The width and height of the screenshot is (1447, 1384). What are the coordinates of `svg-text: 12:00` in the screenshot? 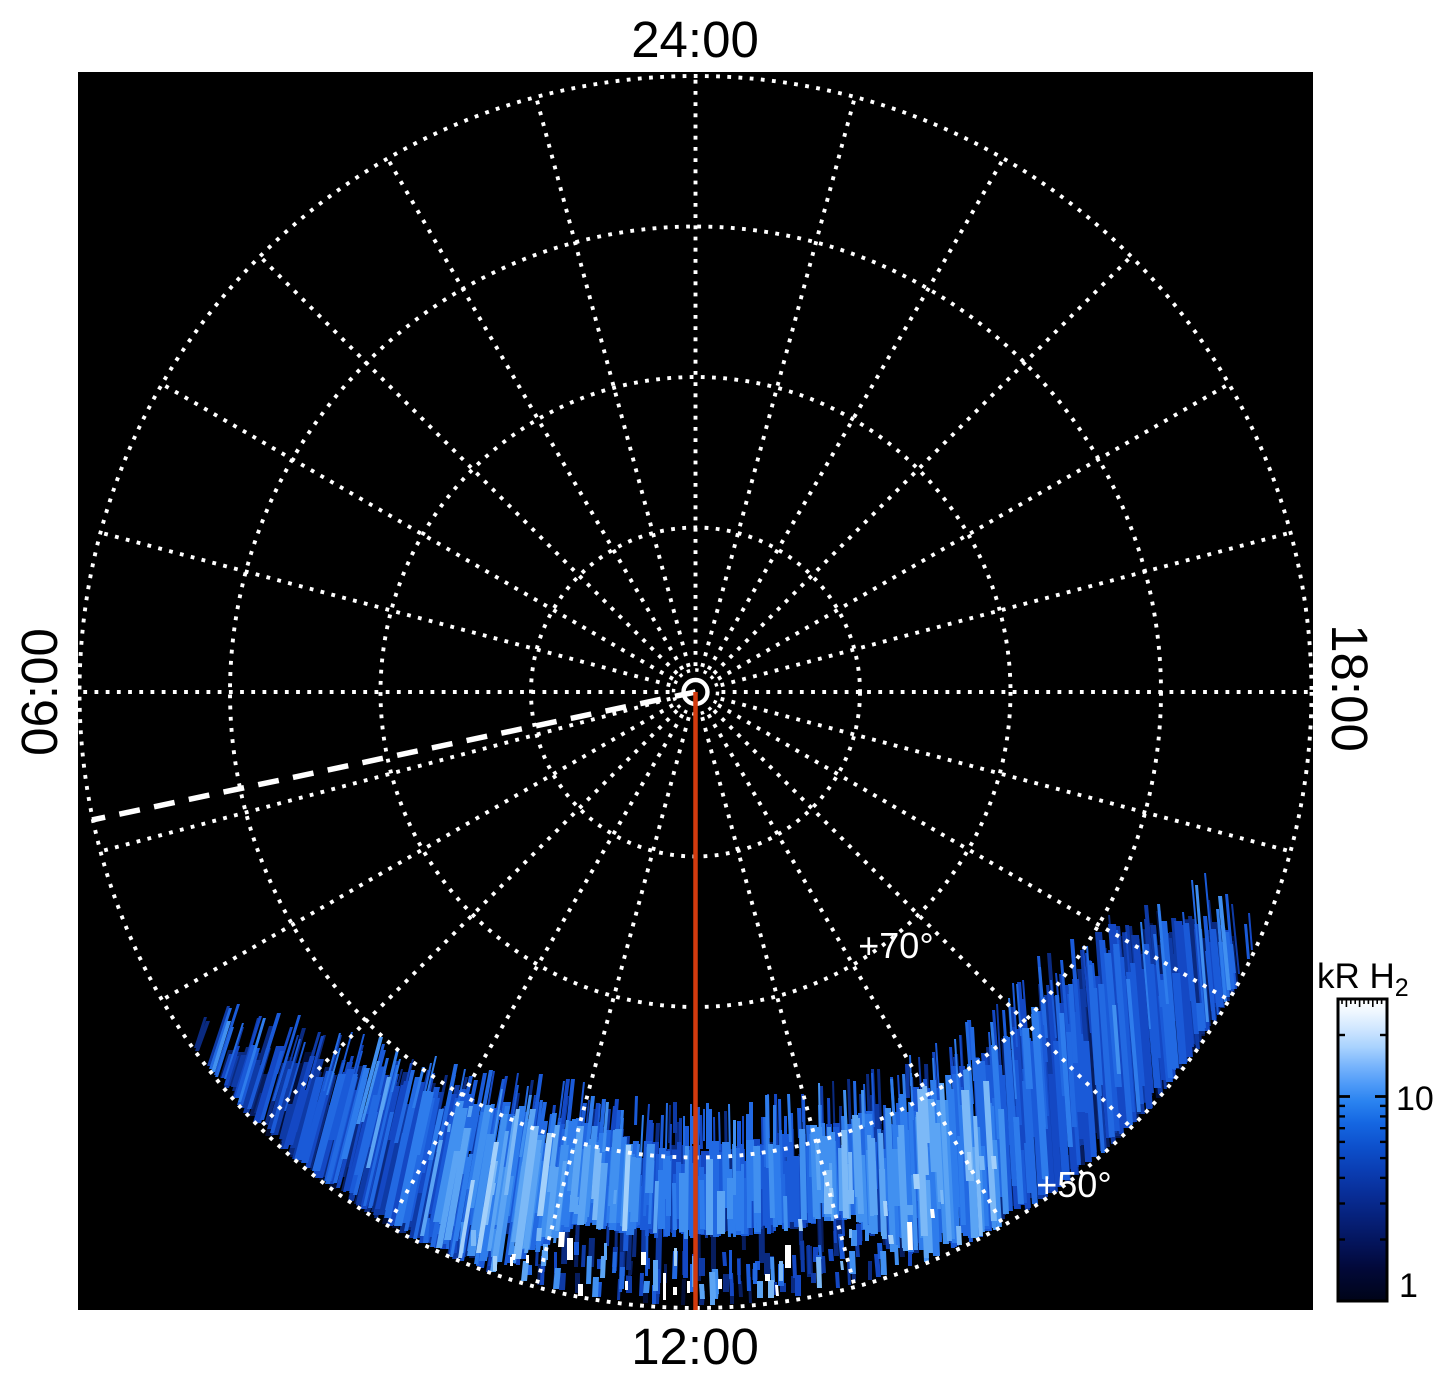 It's located at (695, 1346).